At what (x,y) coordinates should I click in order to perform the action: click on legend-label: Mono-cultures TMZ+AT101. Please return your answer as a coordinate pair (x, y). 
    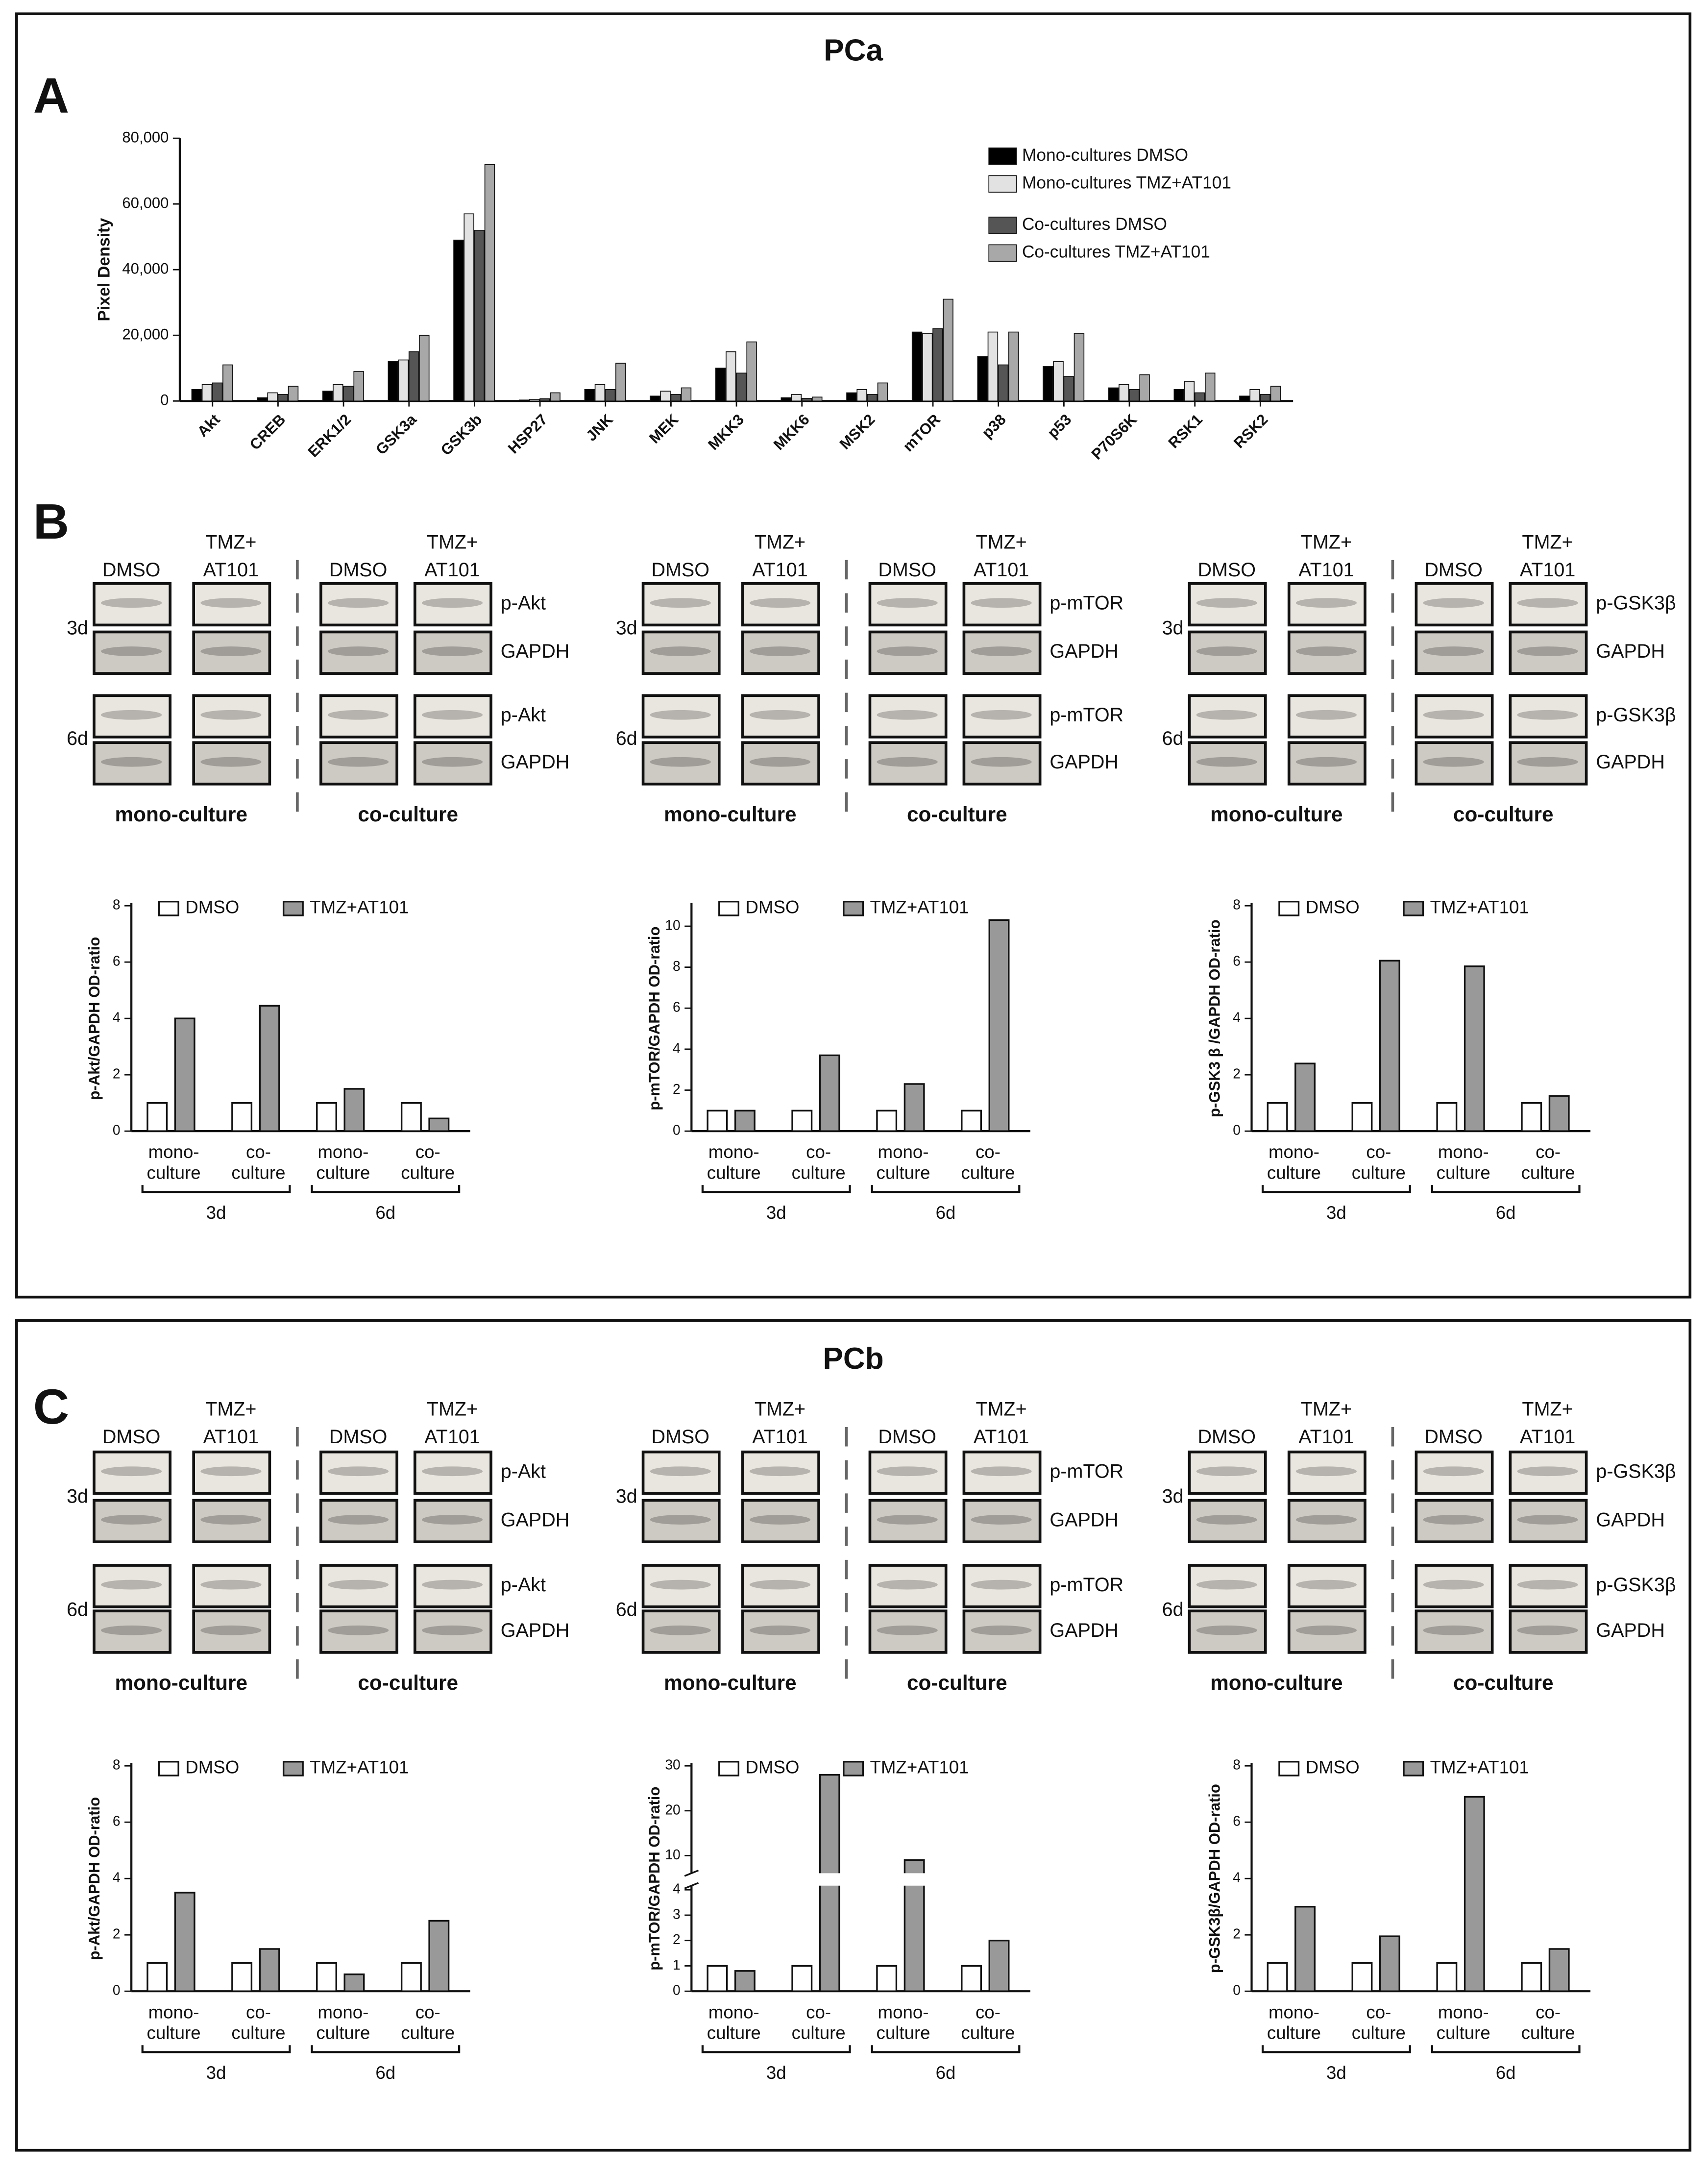
    Looking at the image, I should click on (1126, 183).